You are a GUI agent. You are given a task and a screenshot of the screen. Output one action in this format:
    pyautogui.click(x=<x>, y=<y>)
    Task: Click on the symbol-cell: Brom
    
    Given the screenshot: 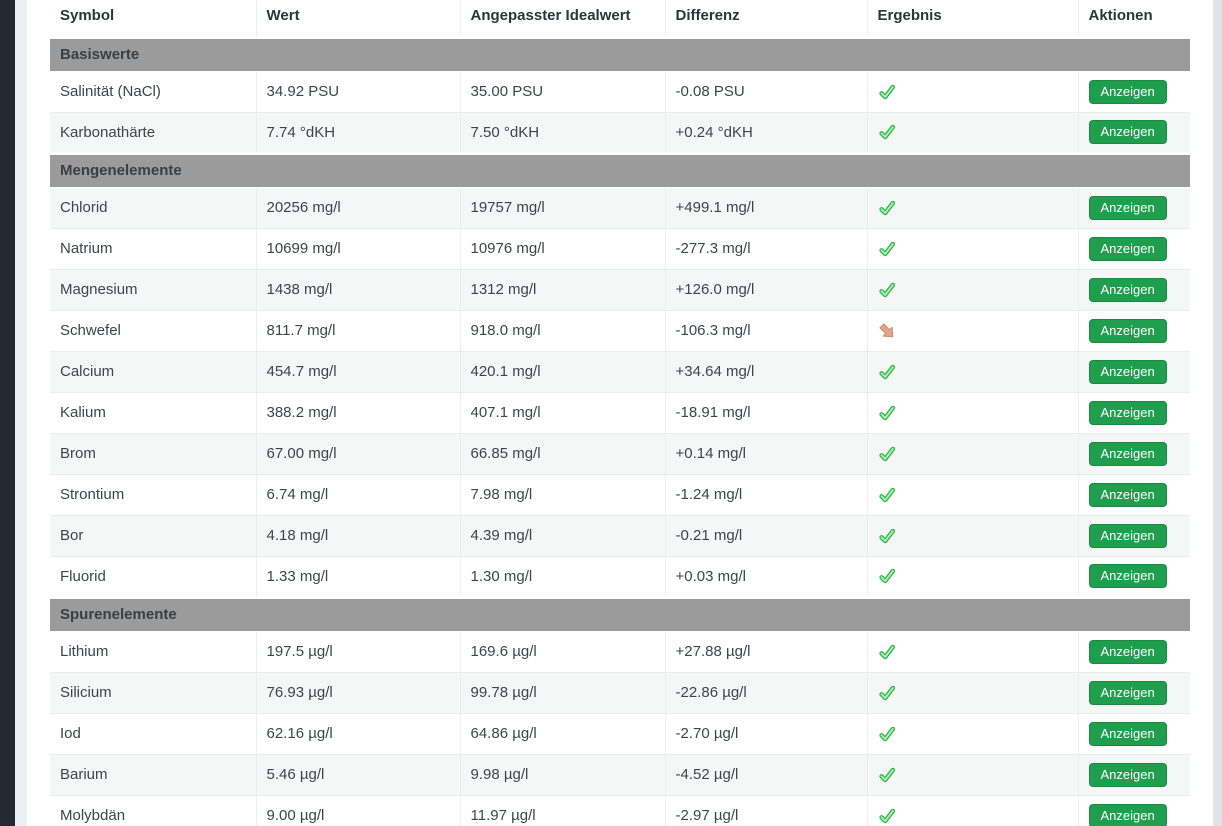 What is the action you would take?
    pyautogui.click(x=153, y=454)
    